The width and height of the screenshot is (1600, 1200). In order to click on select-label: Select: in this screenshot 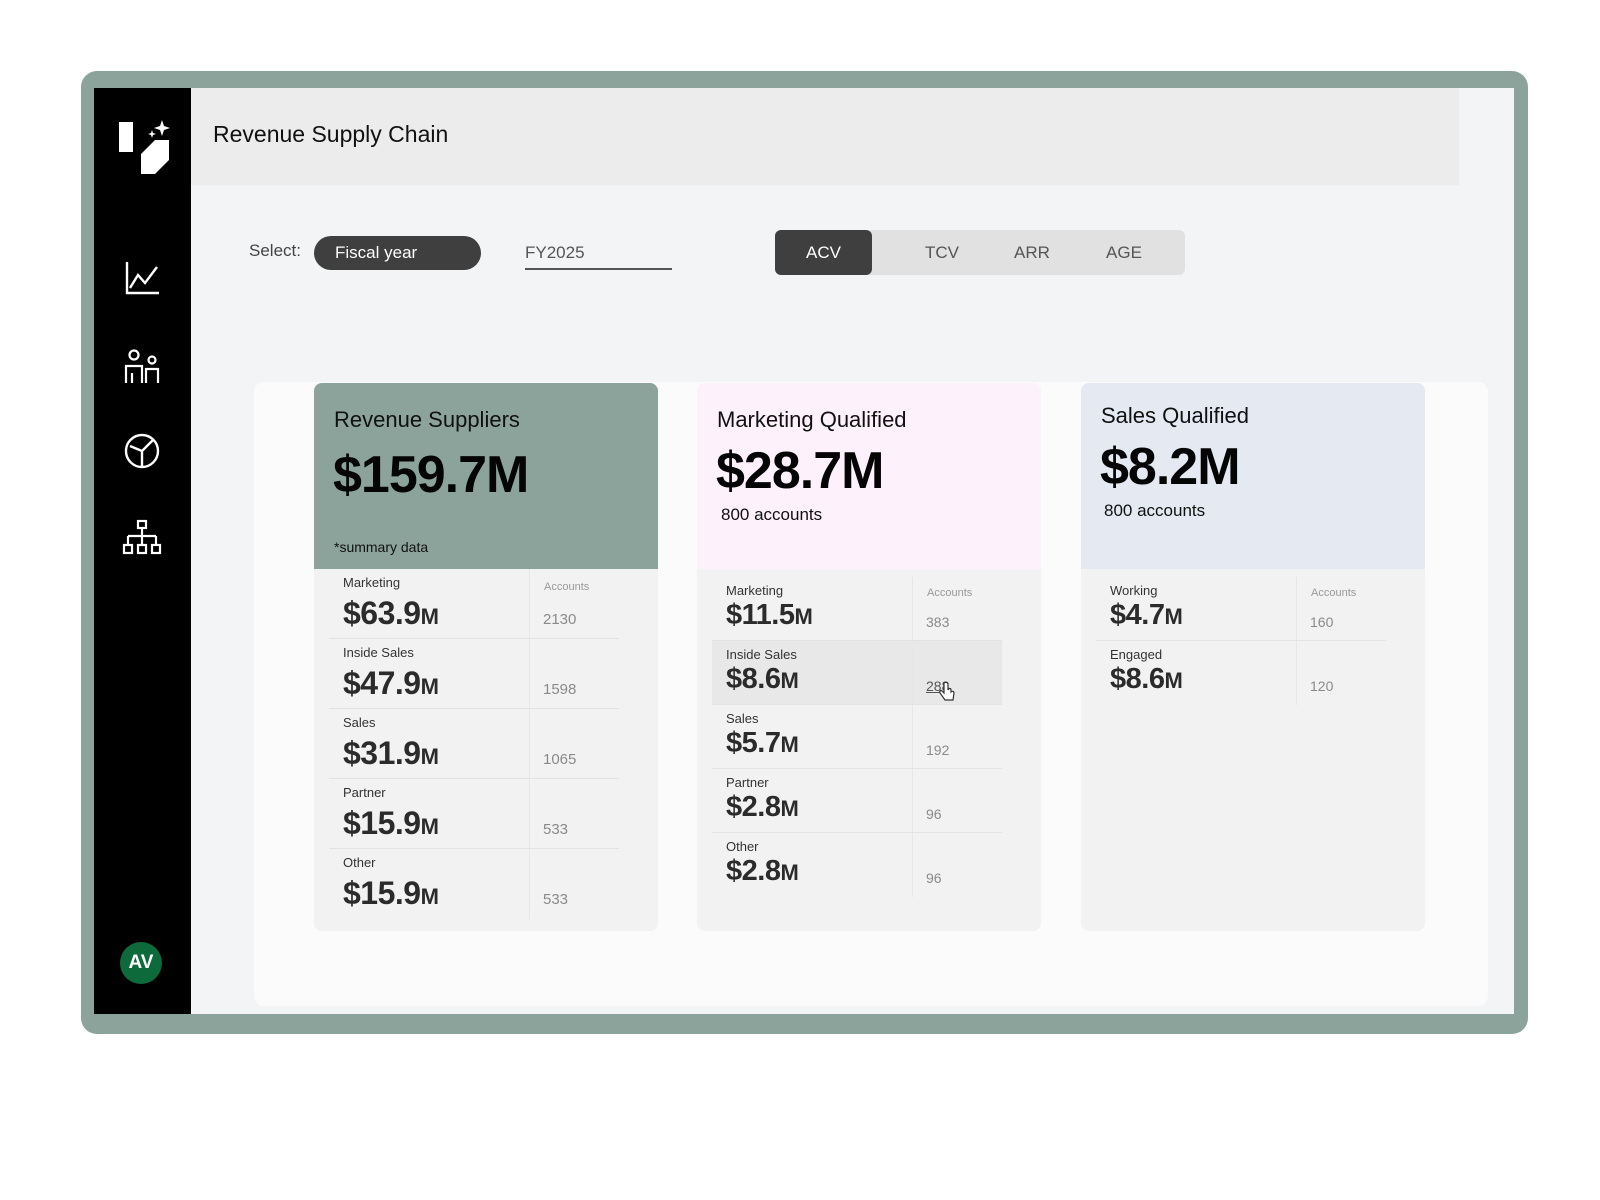, I will do `click(275, 250)`.